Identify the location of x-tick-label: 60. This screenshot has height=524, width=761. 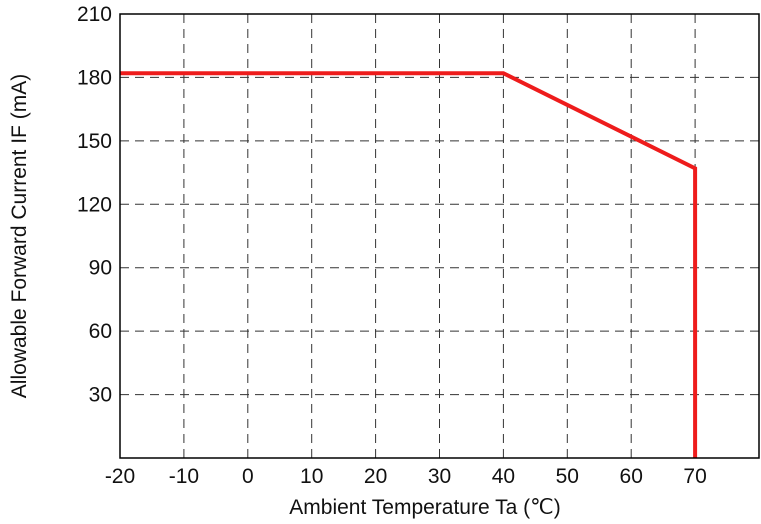
(631, 476).